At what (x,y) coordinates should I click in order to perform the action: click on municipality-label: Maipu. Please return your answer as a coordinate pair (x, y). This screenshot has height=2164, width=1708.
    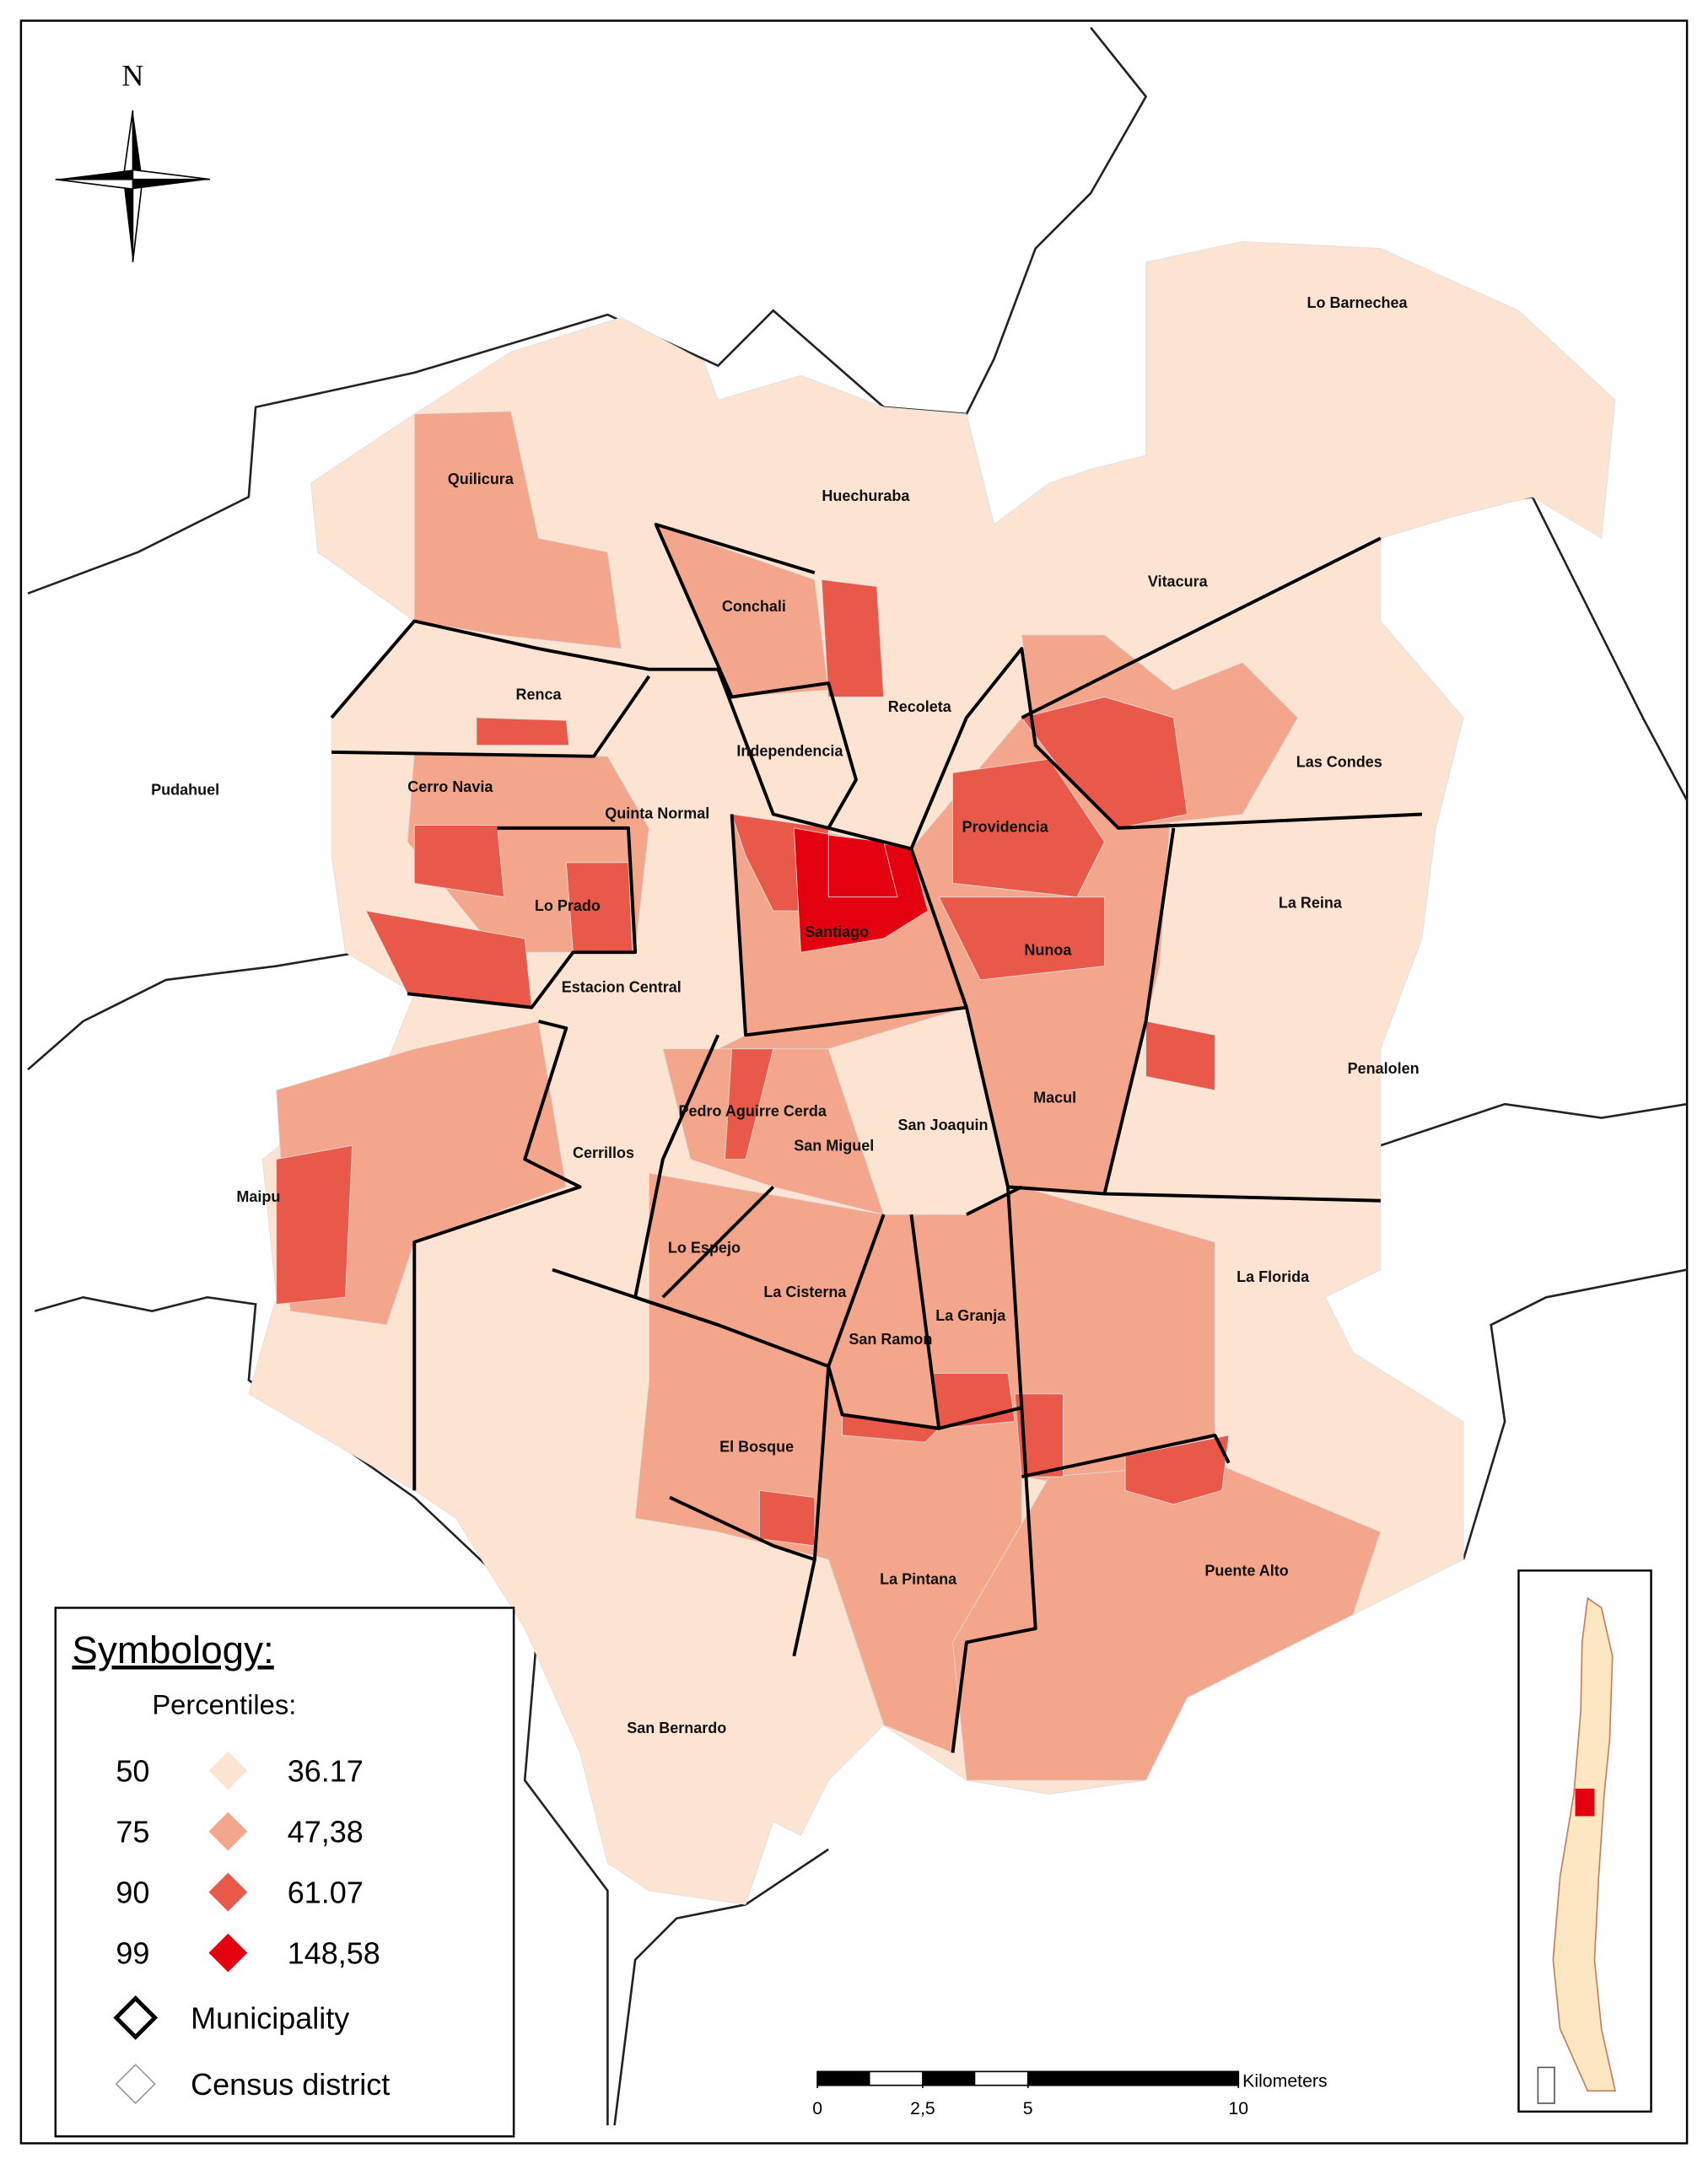
    Looking at the image, I should click on (258, 1196).